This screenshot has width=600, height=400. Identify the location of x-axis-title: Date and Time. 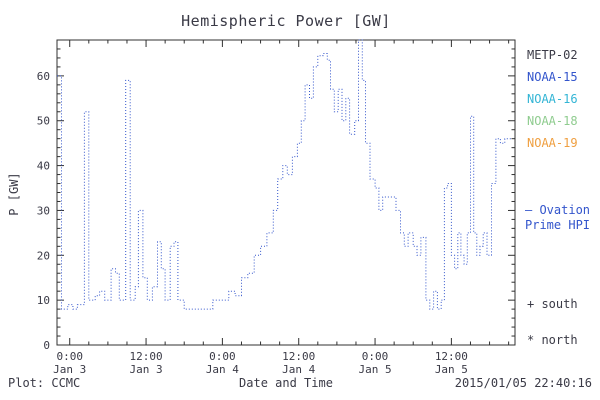
(286, 383).